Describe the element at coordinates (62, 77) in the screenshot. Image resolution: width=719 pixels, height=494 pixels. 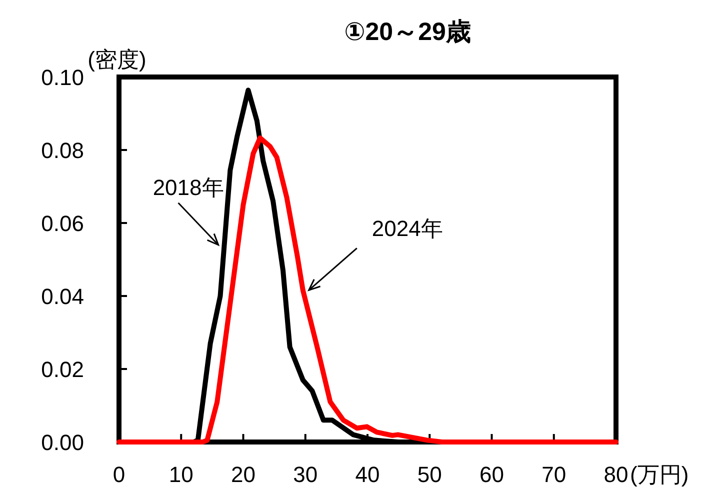
I see `y-tick-label: 0.10` at that location.